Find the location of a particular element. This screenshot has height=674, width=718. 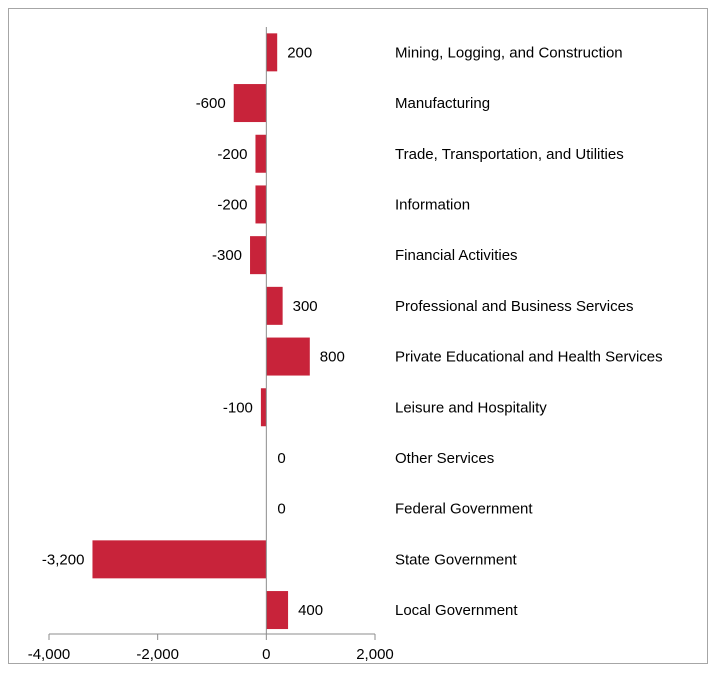

x-tick-label-1: -2,000 is located at coordinates (157, 654).